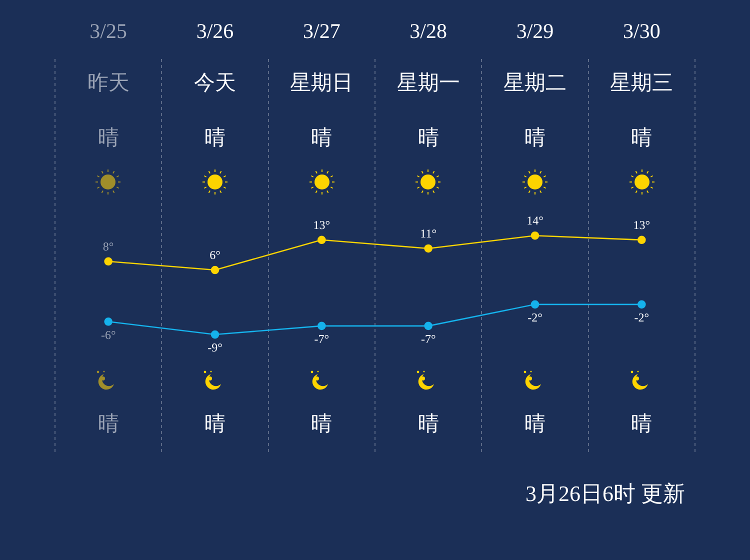  I want to click on x-tick-label: 3/29, so click(535, 31).